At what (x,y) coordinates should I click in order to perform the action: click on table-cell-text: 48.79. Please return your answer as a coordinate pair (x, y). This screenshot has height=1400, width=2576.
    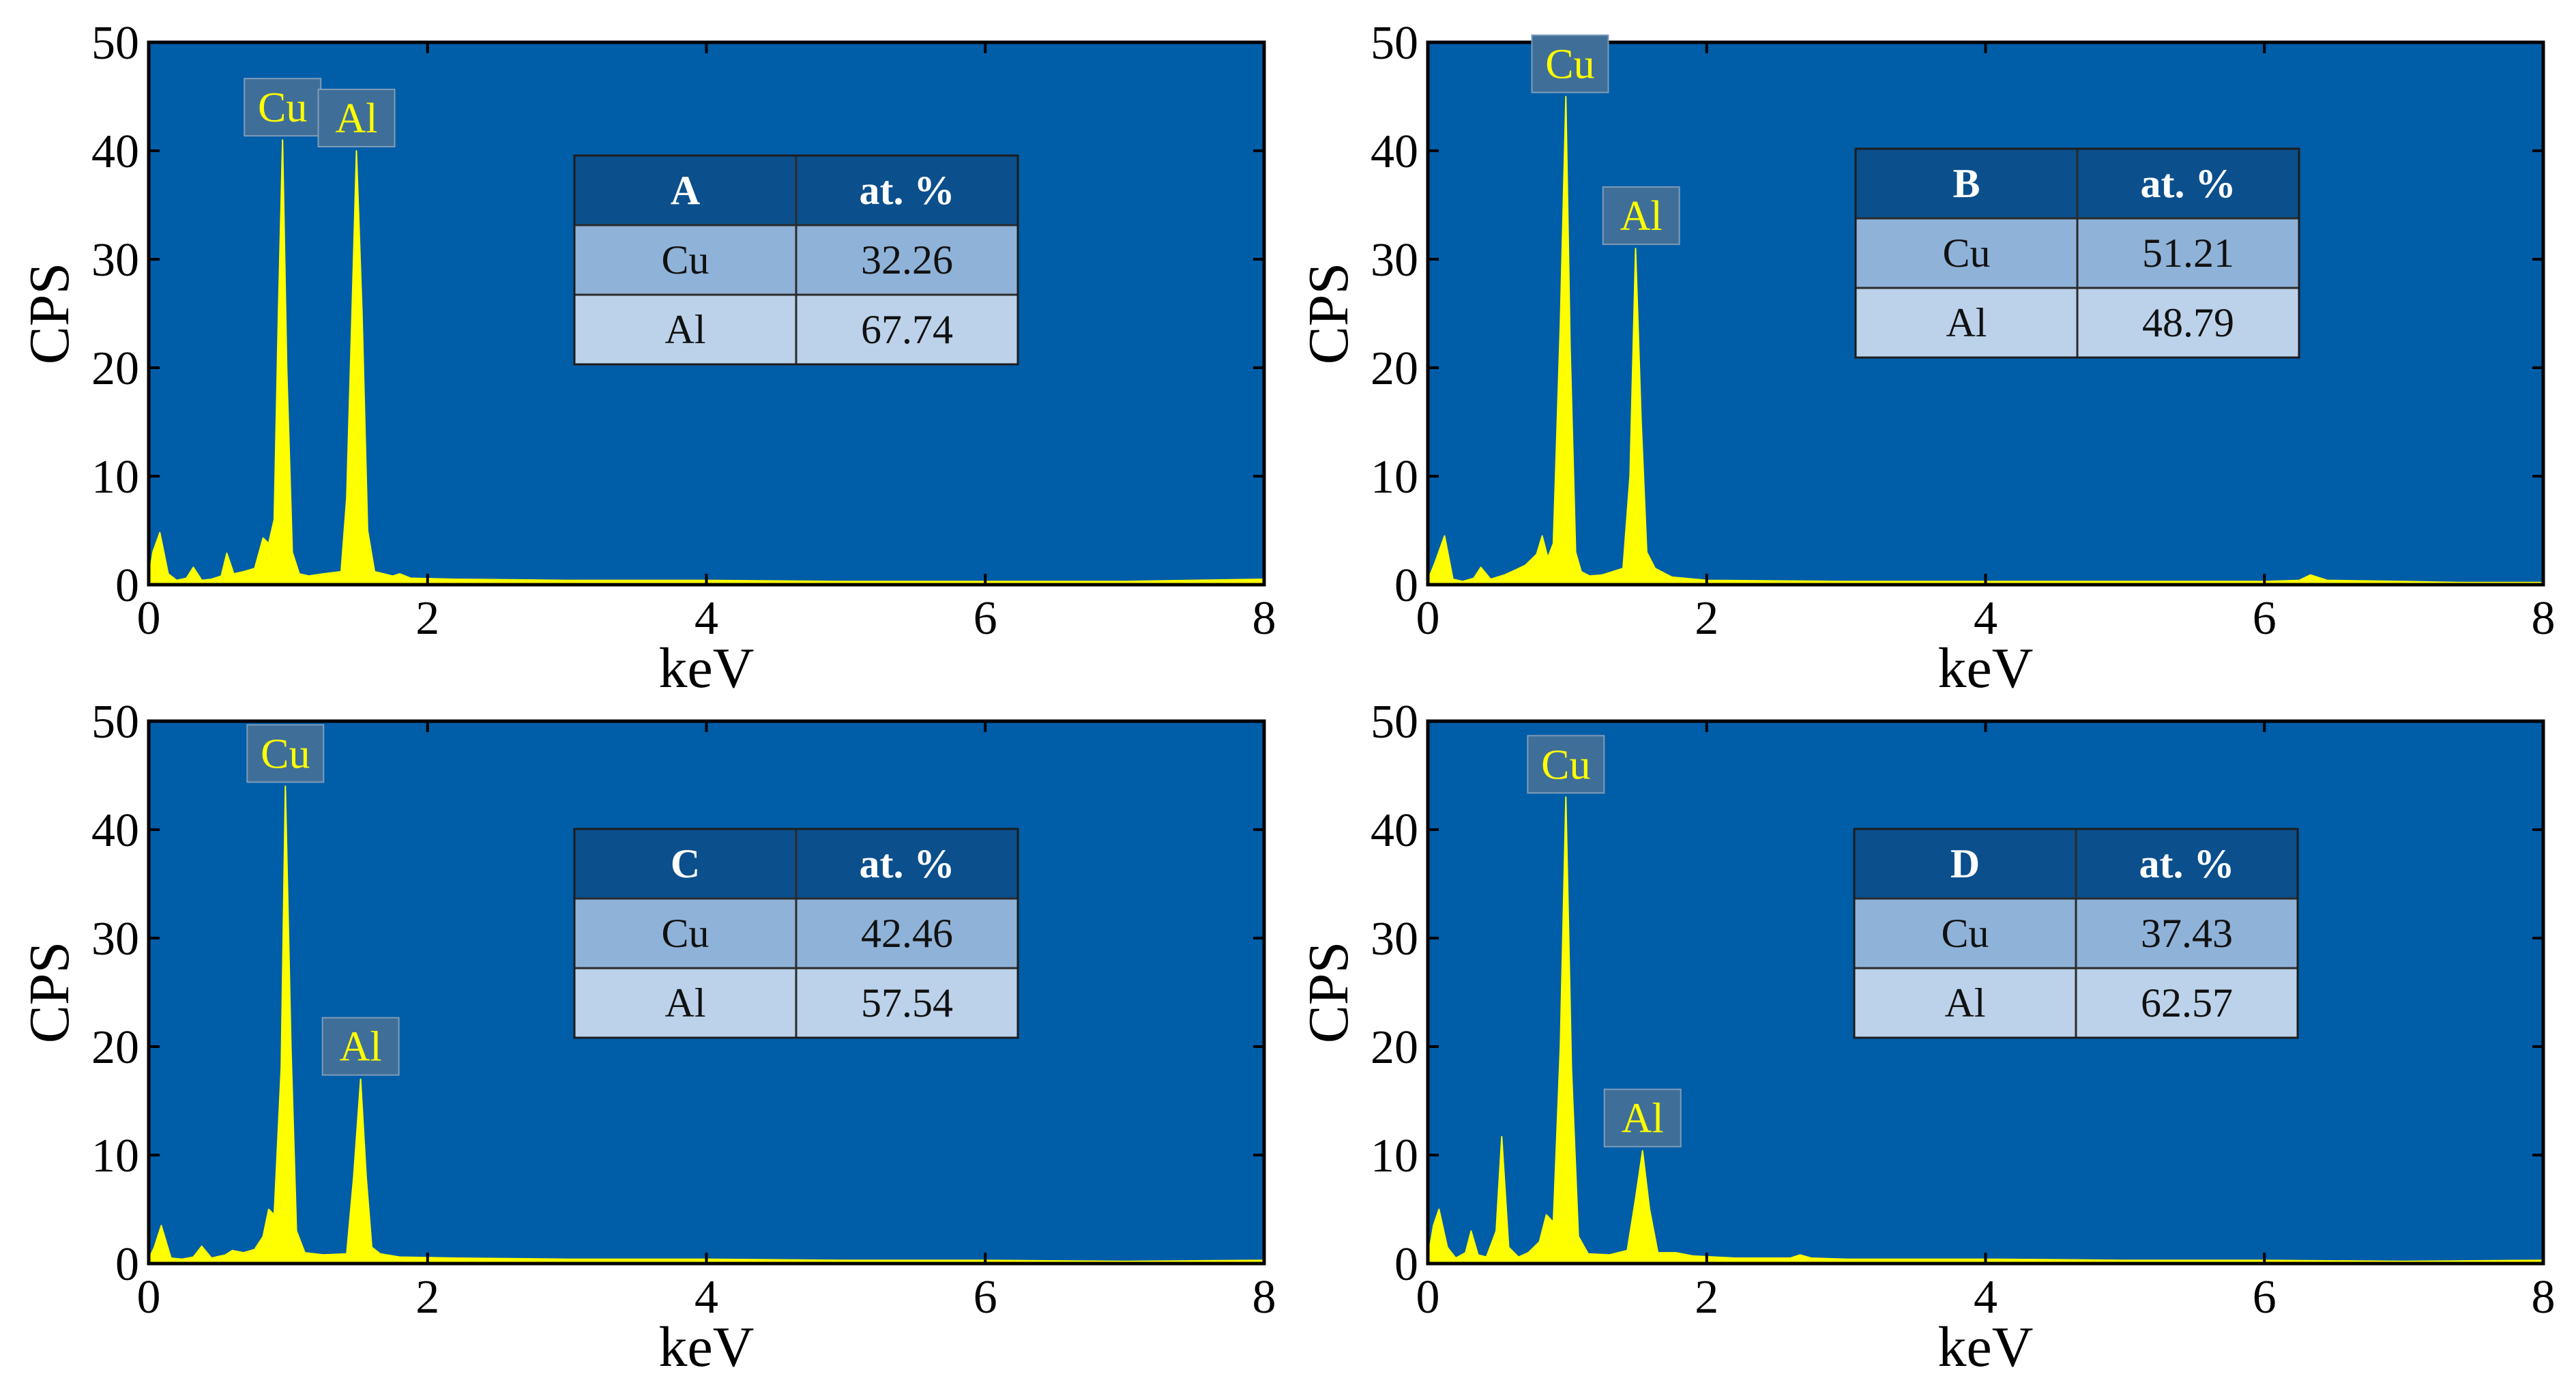
    Looking at the image, I should click on (2188, 322).